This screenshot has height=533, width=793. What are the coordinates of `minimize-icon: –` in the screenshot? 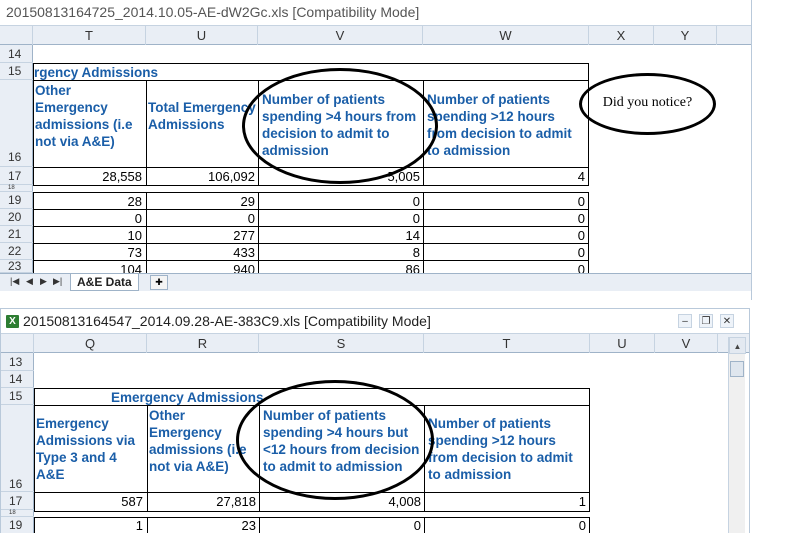 It's located at (685, 321).